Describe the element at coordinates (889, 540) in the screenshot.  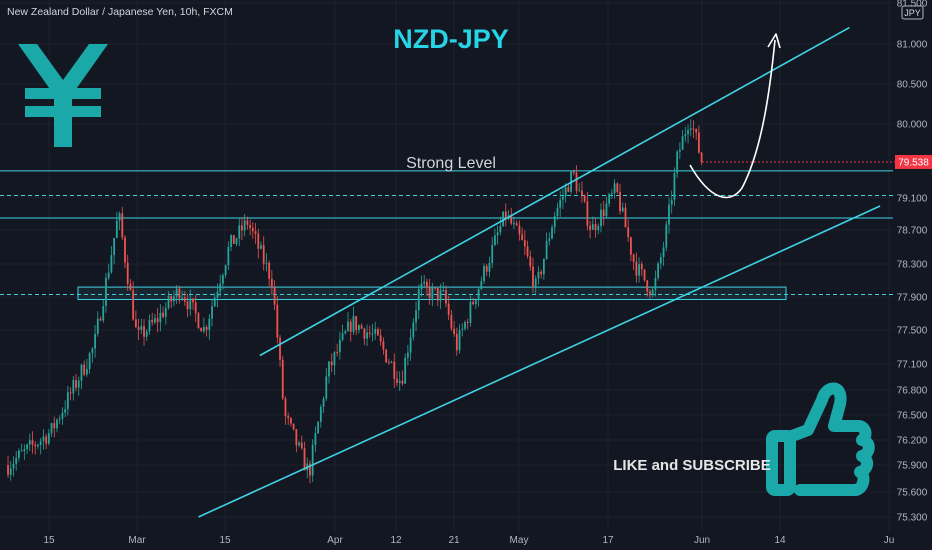
I see `time-tick-10: Ju` at that location.